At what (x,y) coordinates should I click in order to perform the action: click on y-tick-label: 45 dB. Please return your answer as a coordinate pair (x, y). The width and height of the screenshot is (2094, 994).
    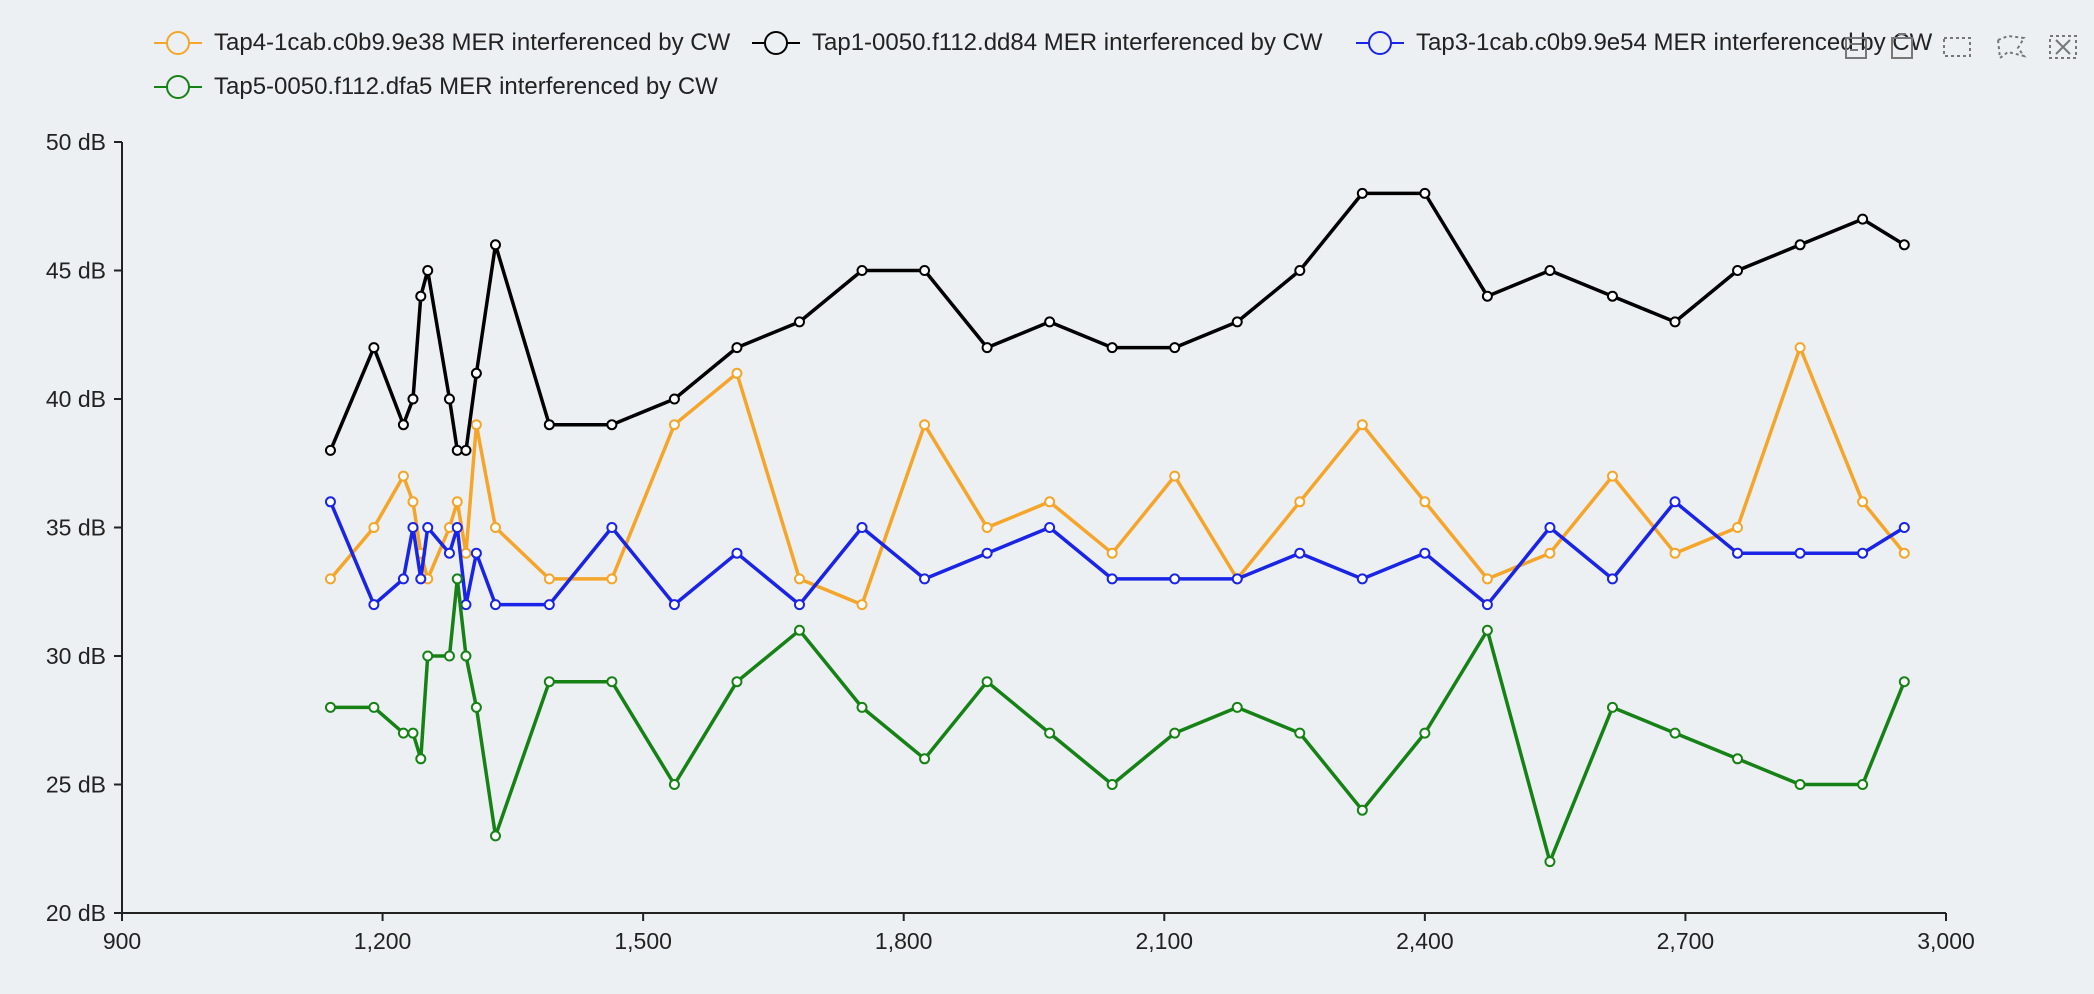
    Looking at the image, I should click on (76, 271).